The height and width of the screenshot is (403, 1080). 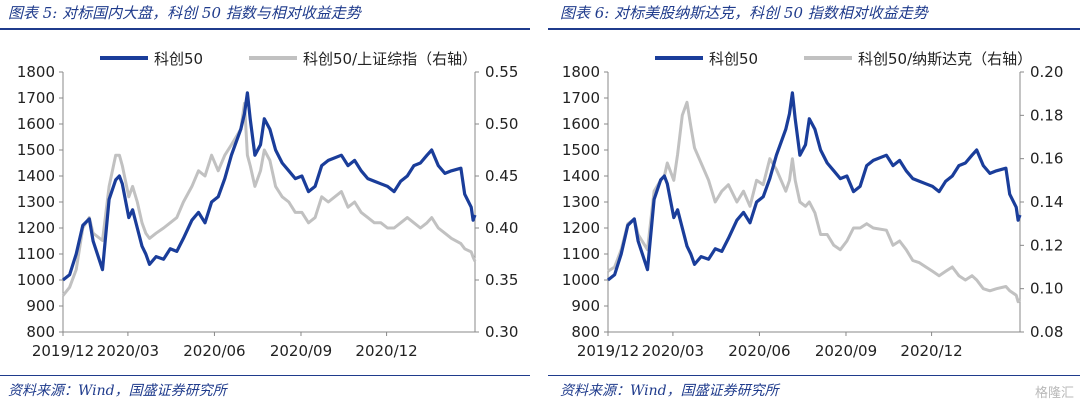 What do you see at coordinates (814, 375) in the screenshot?
I see `figure-6-source-rule` at bounding box center [814, 375].